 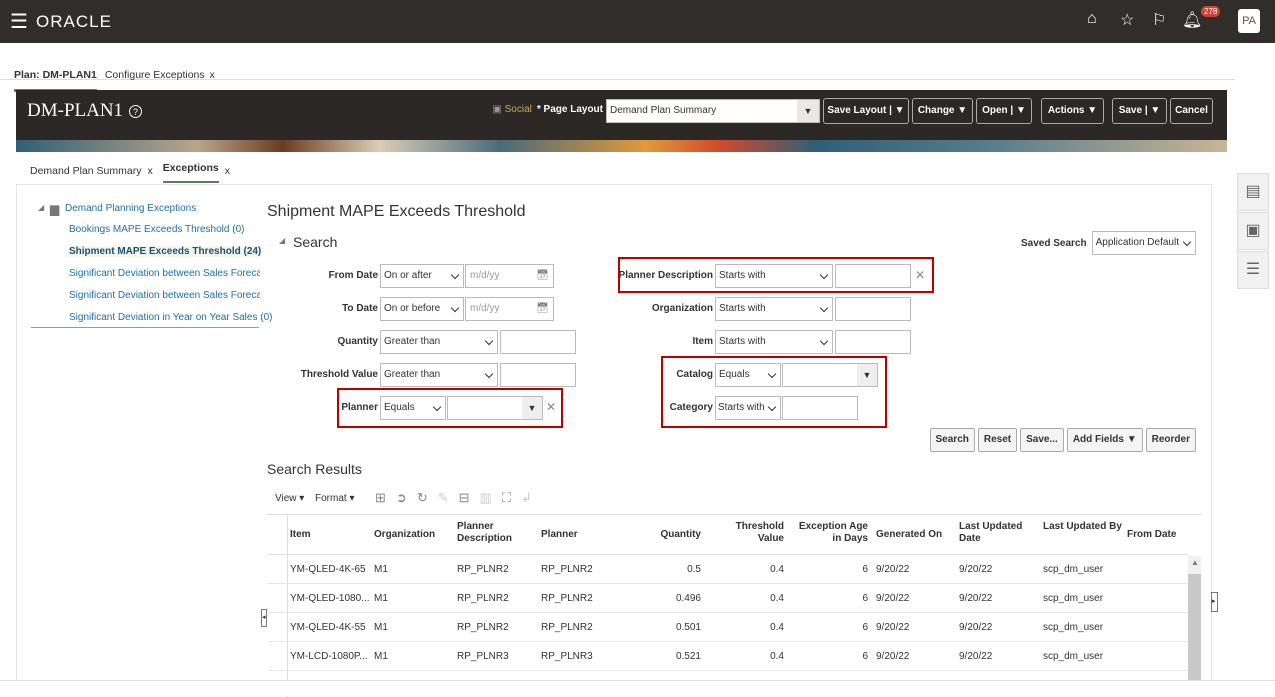 I want to click on footer-strip, so click(x=637, y=688).